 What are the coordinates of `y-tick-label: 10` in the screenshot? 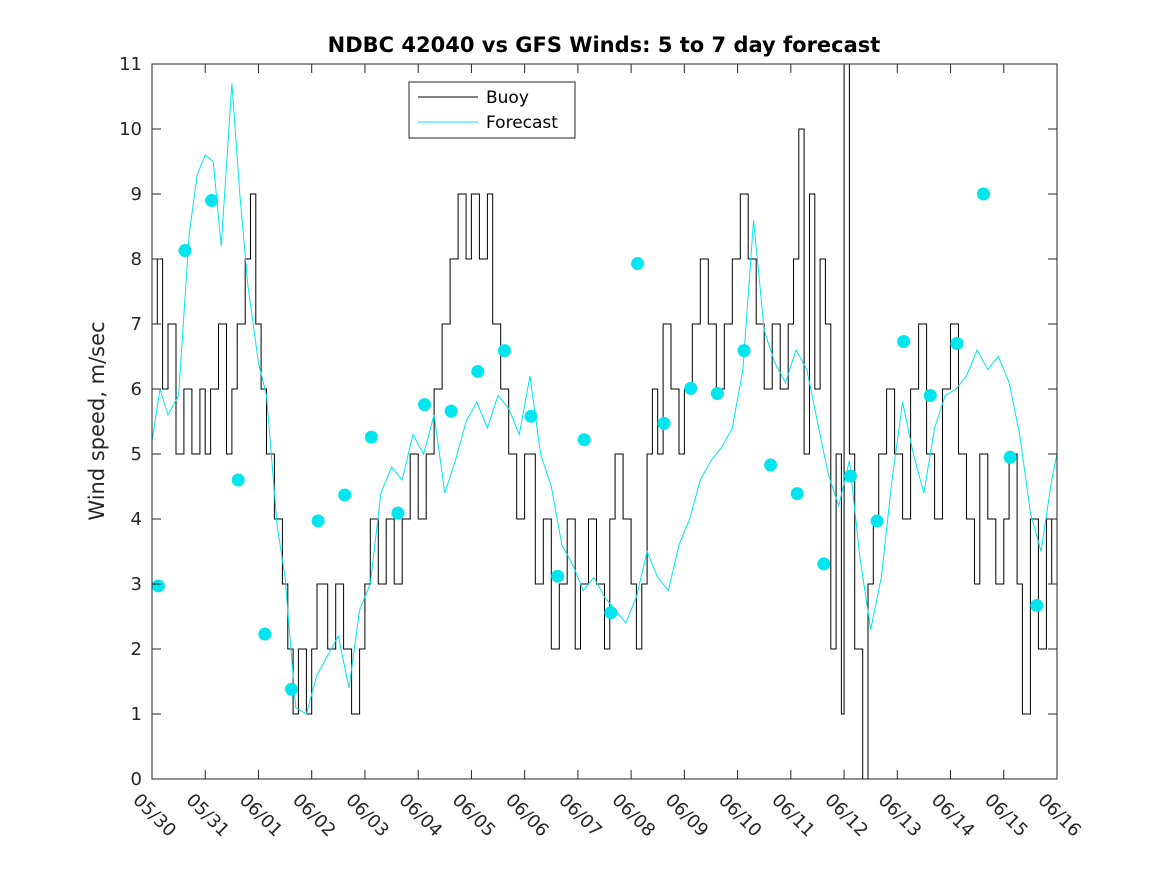 It's located at (130, 129).